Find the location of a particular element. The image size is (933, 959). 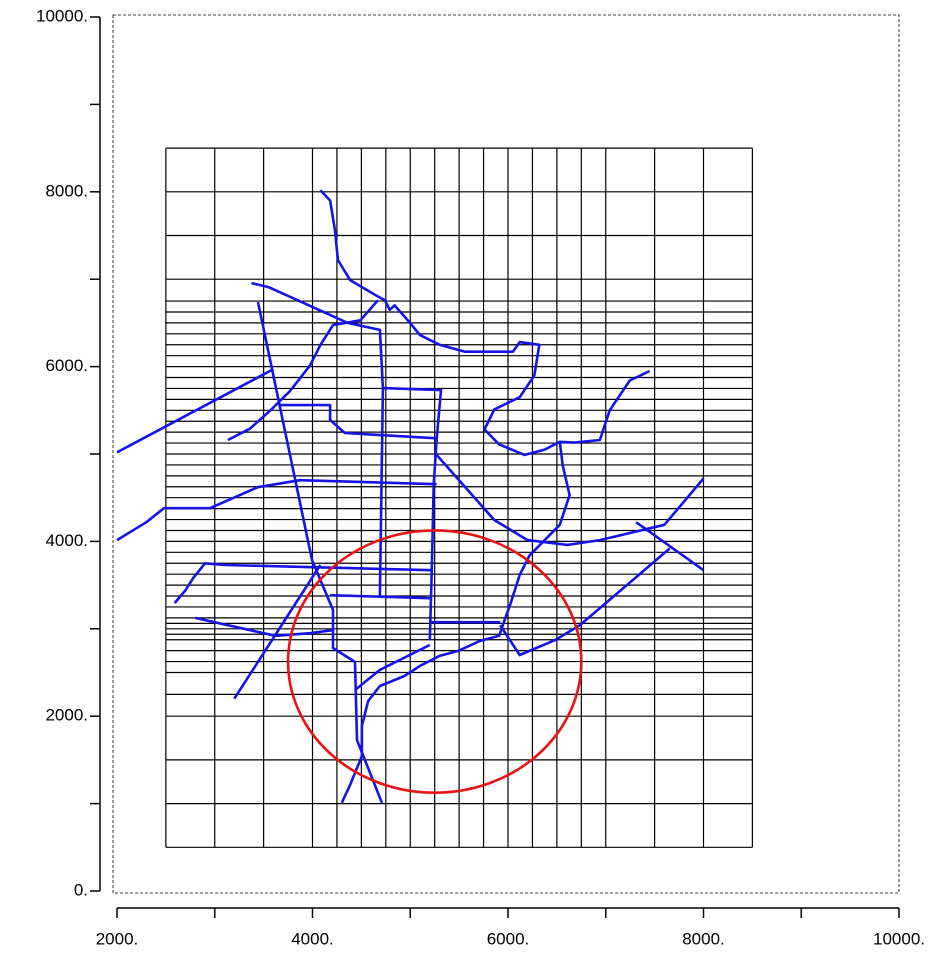

x-tick-label: 2000. is located at coordinates (117, 938).